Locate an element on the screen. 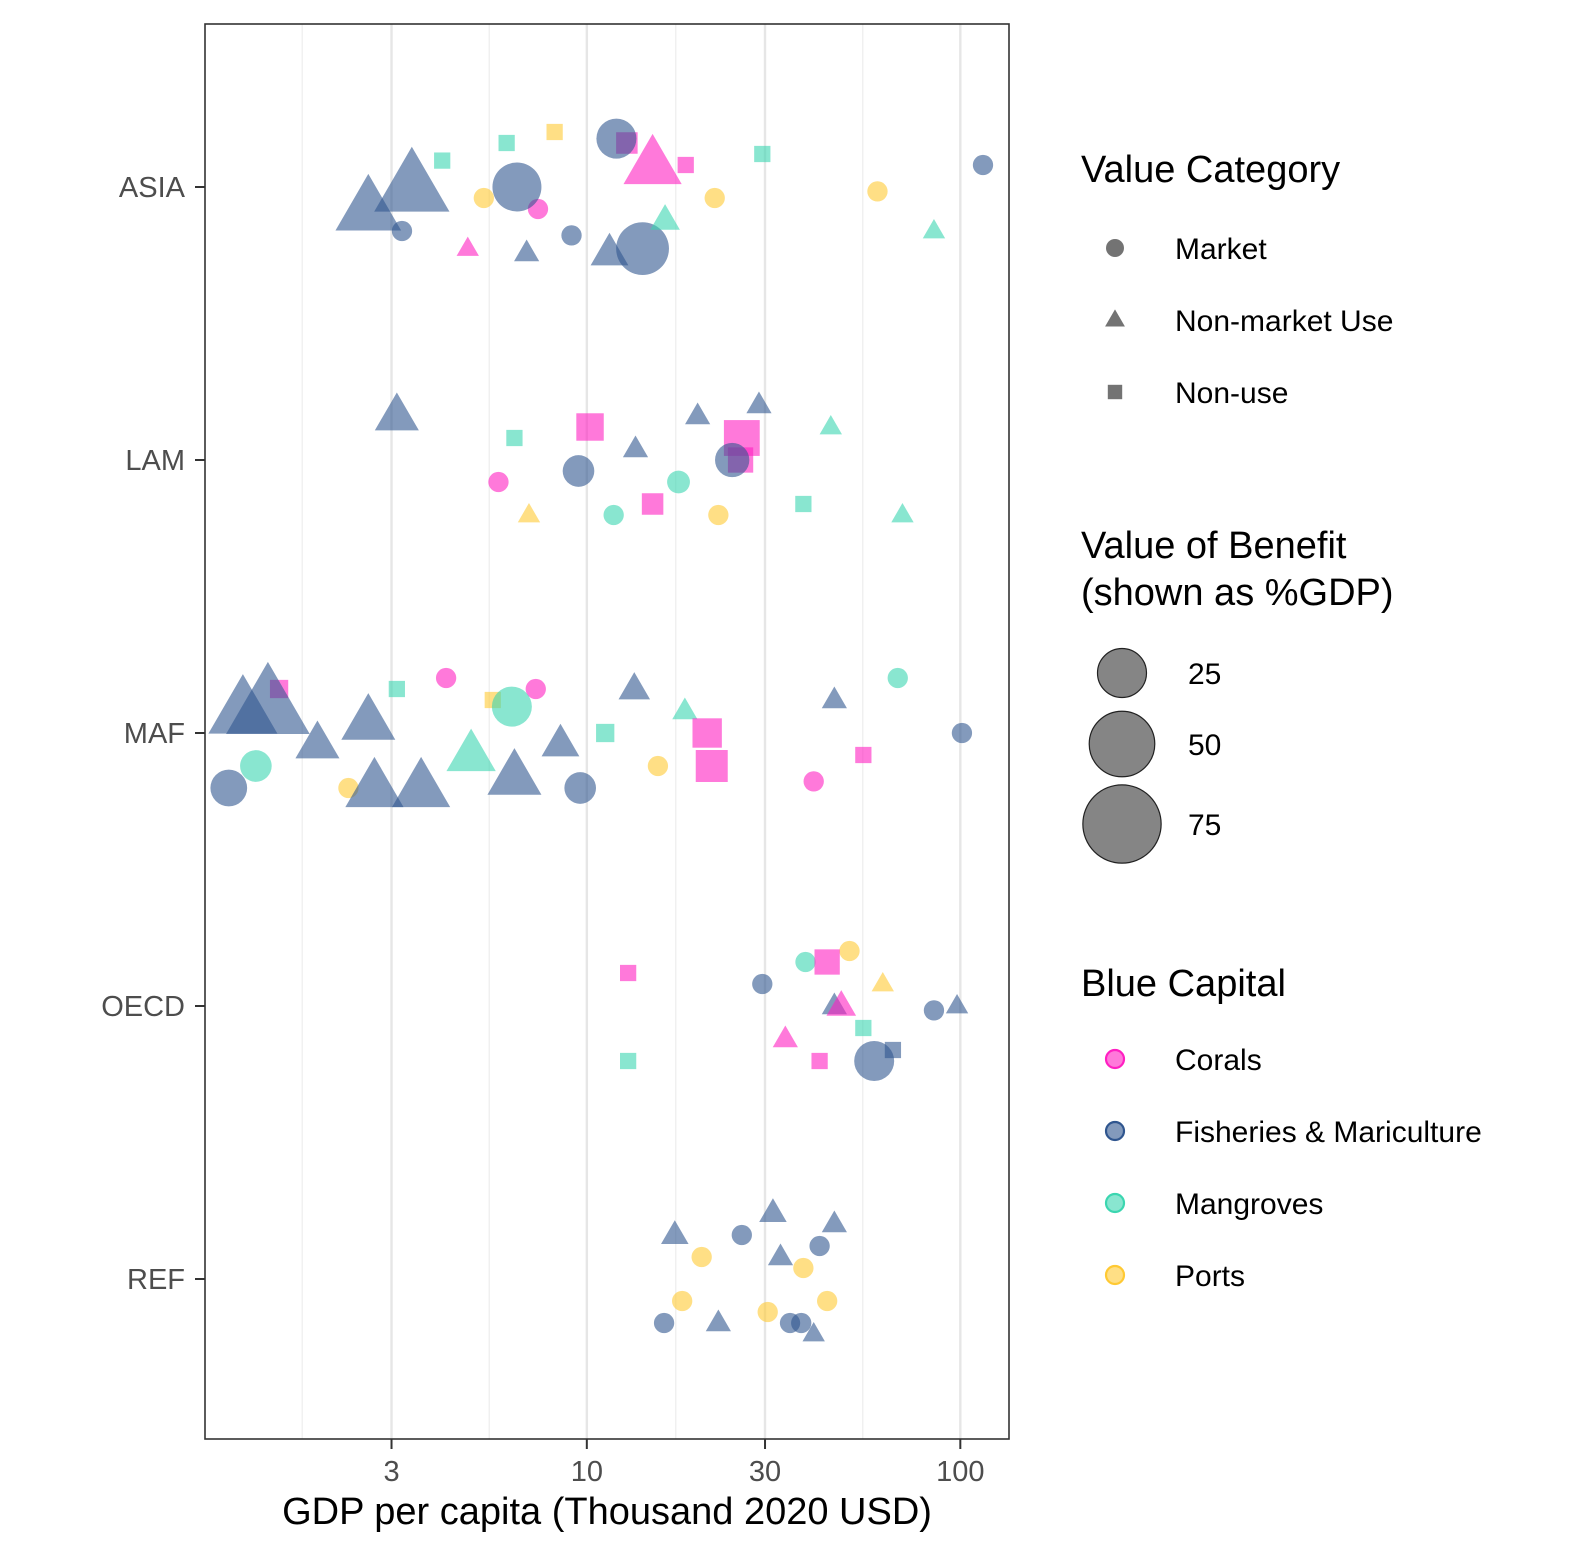 The width and height of the screenshot is (1584, 1556). legend-key-circle is located at coordinates (1115, 248).